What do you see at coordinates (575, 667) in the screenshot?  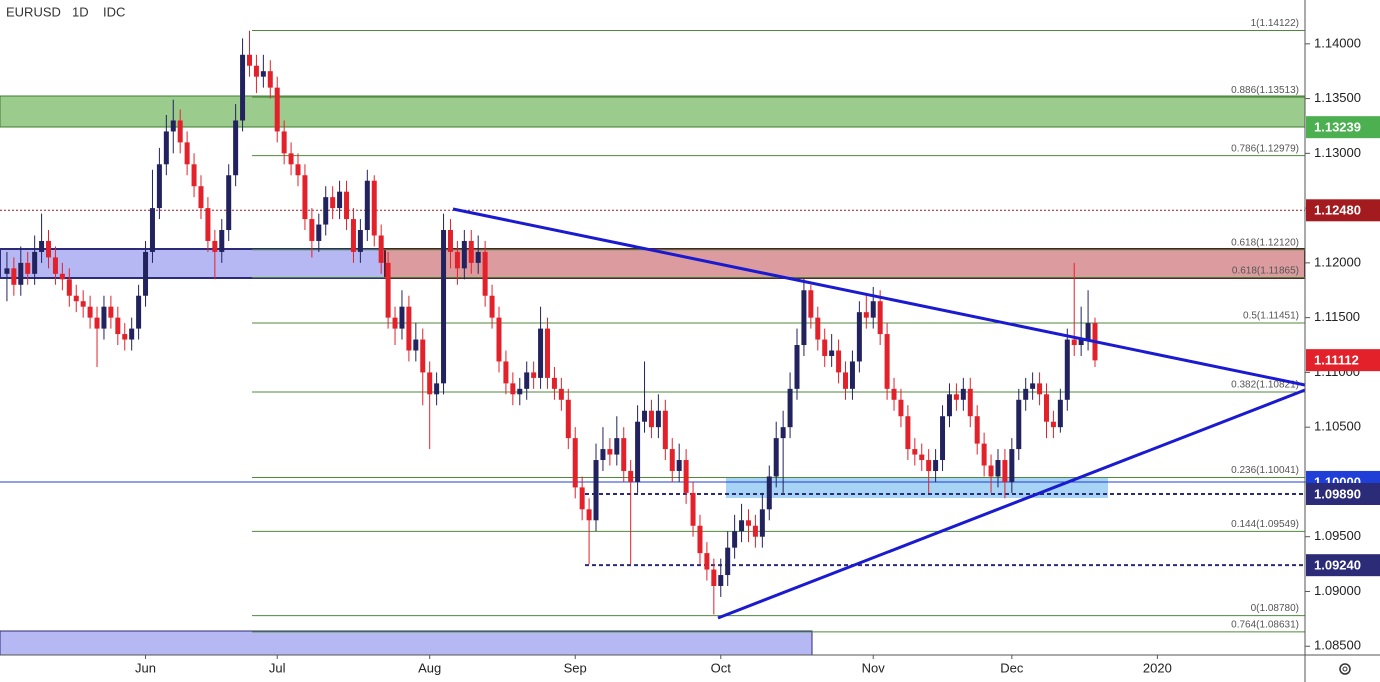 I see `x-tick-label: Sep` at bounding box center [575, 667].